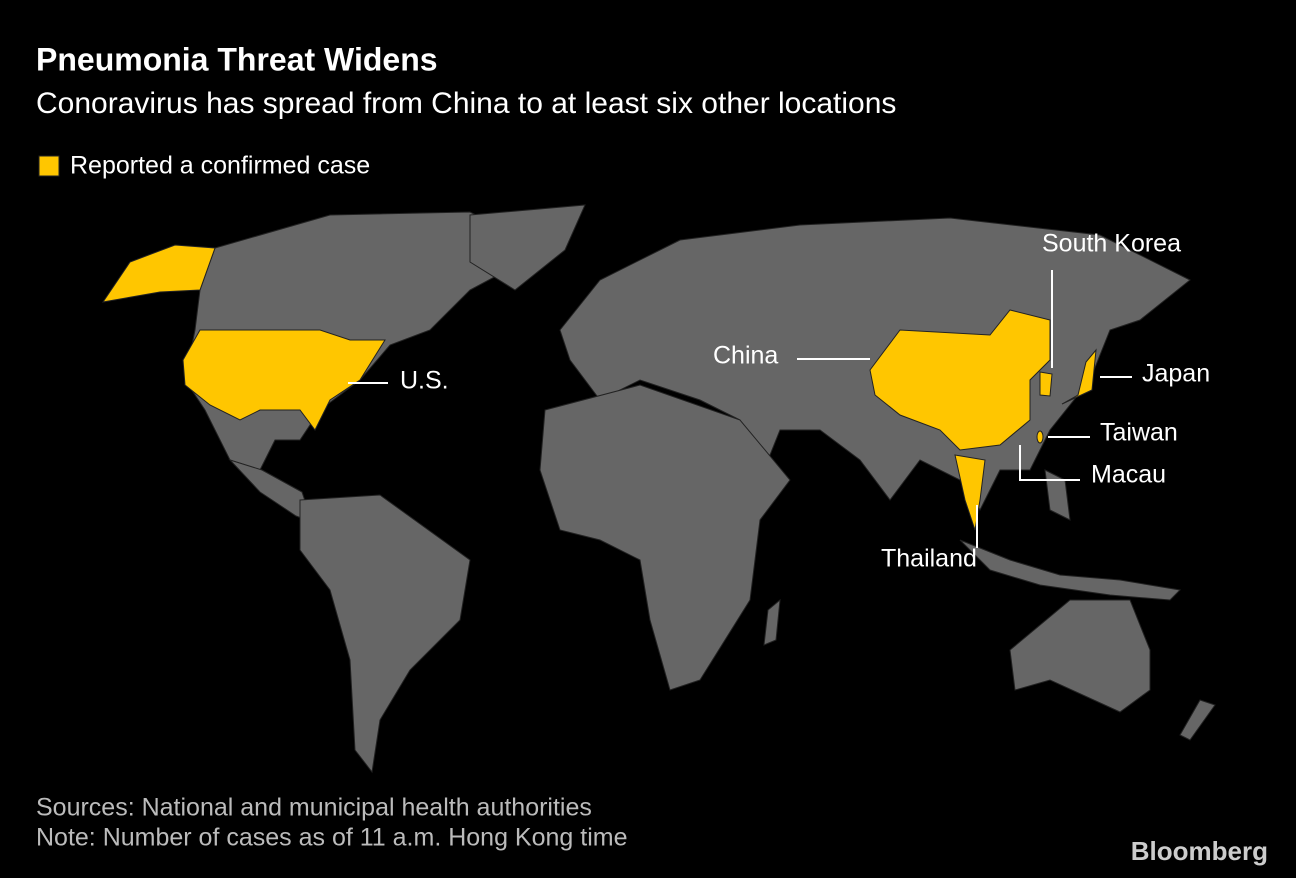 This screenshot has width=1296, height=878. I want to click on map-label: Macau, so click(1128, 475).